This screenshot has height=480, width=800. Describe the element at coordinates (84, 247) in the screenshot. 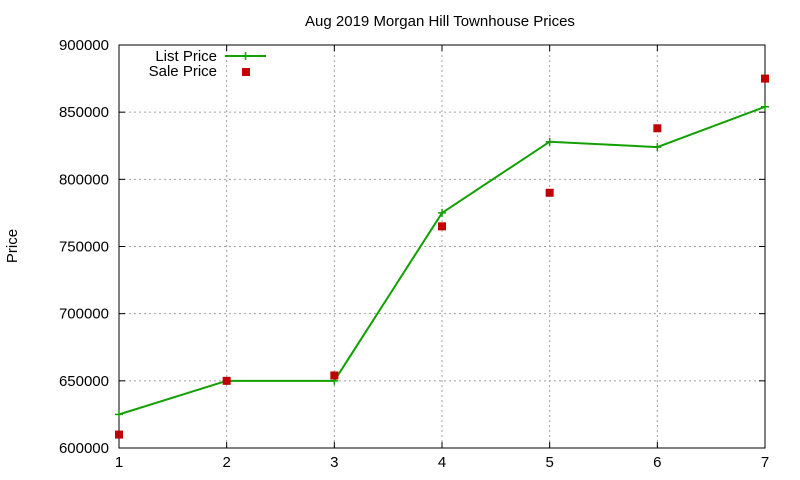

I see `y-tick-label: 750000` at that location.